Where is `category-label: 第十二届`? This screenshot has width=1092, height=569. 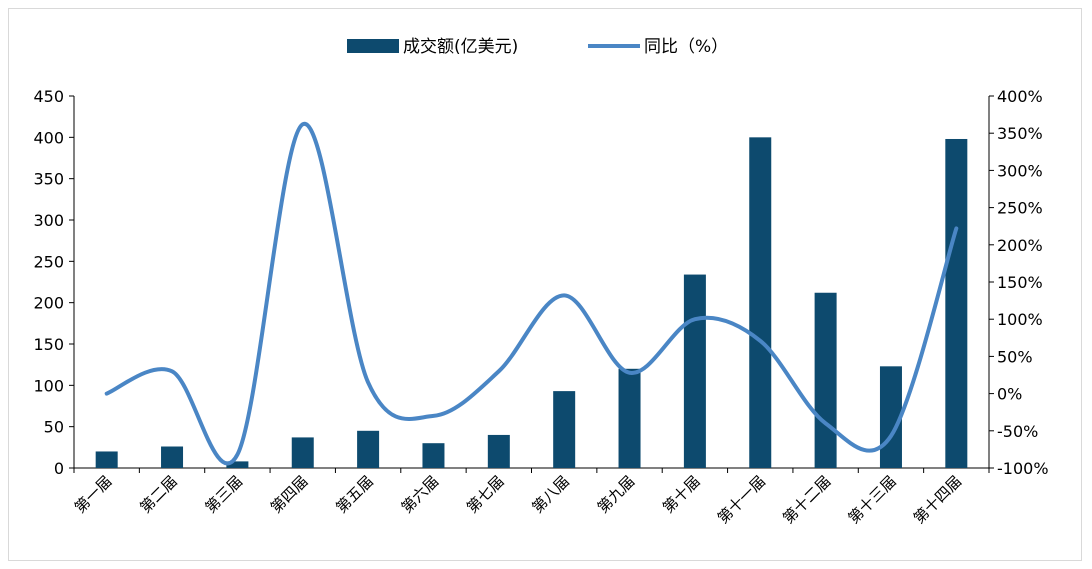
category-label: 第十二届 is located at coordinates (806, 499).